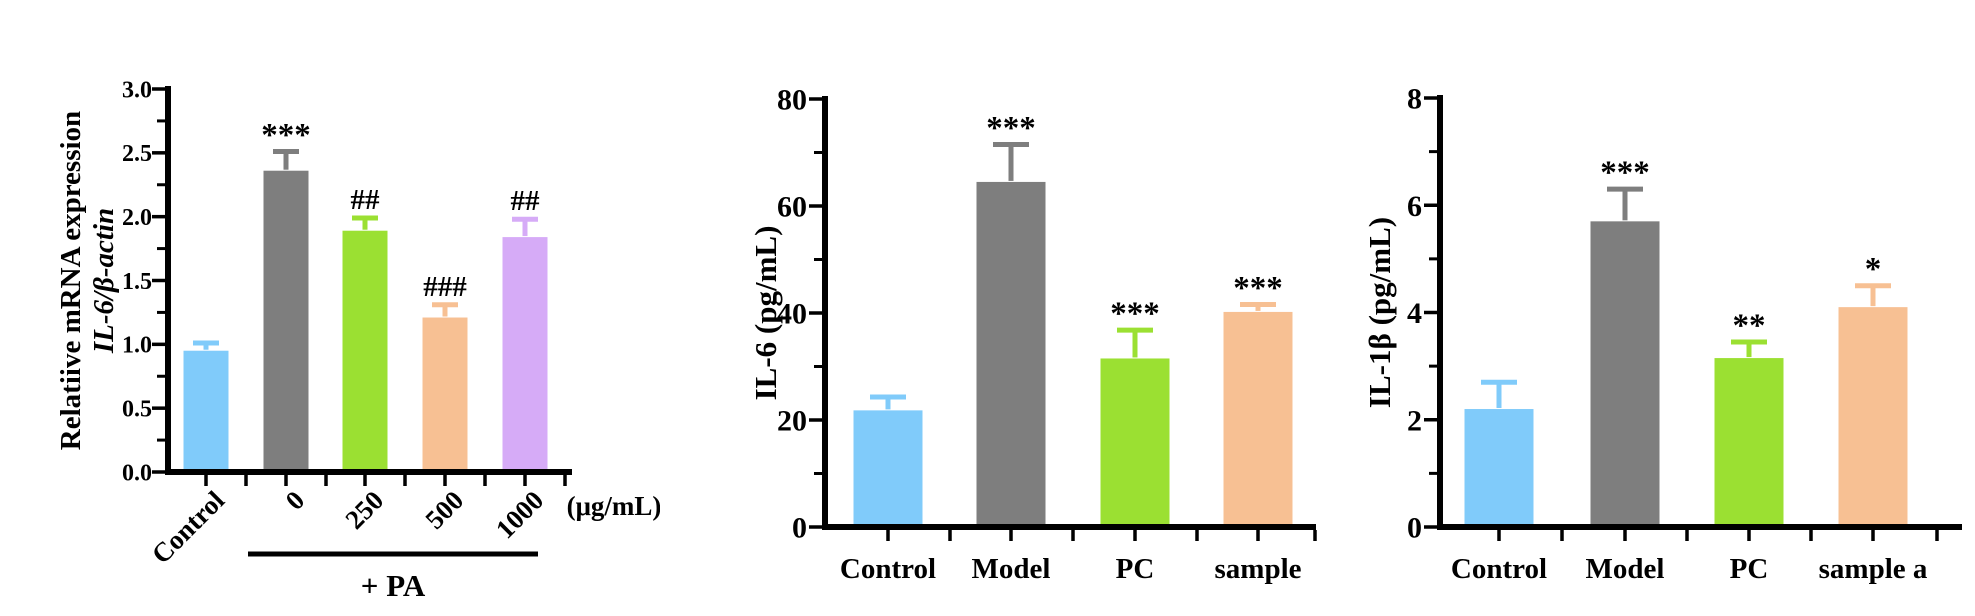  What do you see at coordinates (519, 514) in the screenshot?
I see `x-label-1000: 1000` at bounding box center [519, 514].